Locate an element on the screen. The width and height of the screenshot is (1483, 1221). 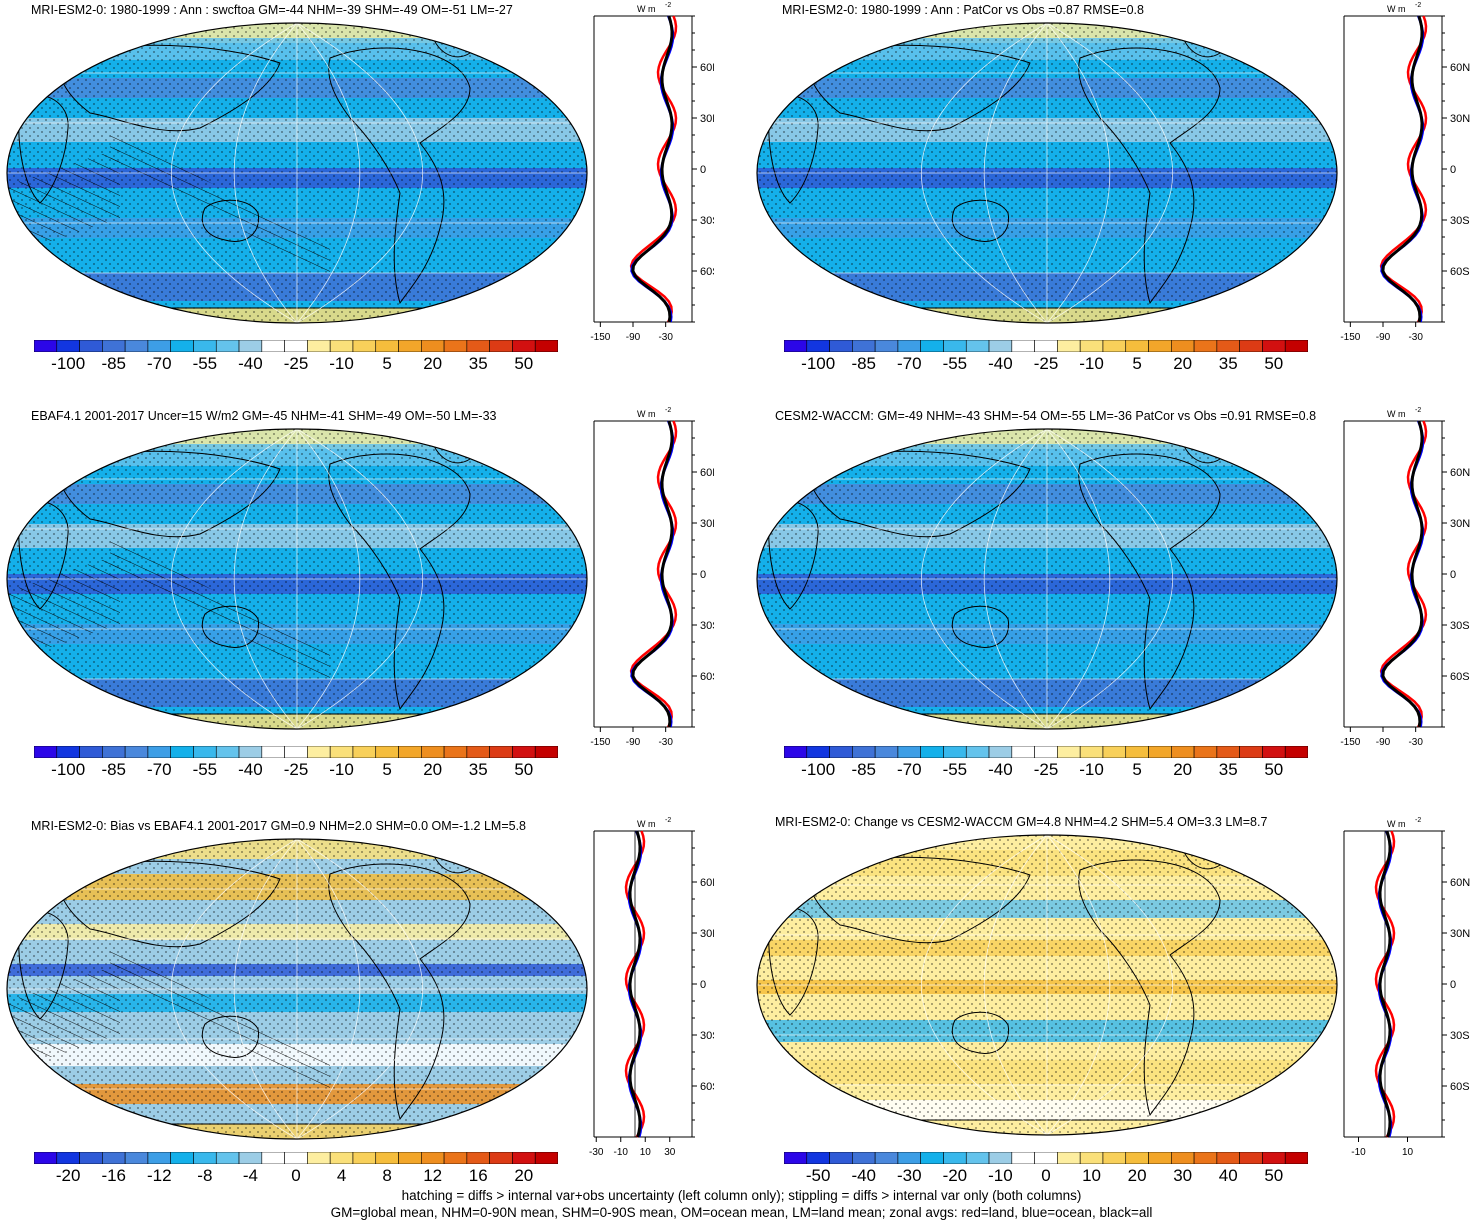
zonal-all-curve is located at coordinates (652, 574).